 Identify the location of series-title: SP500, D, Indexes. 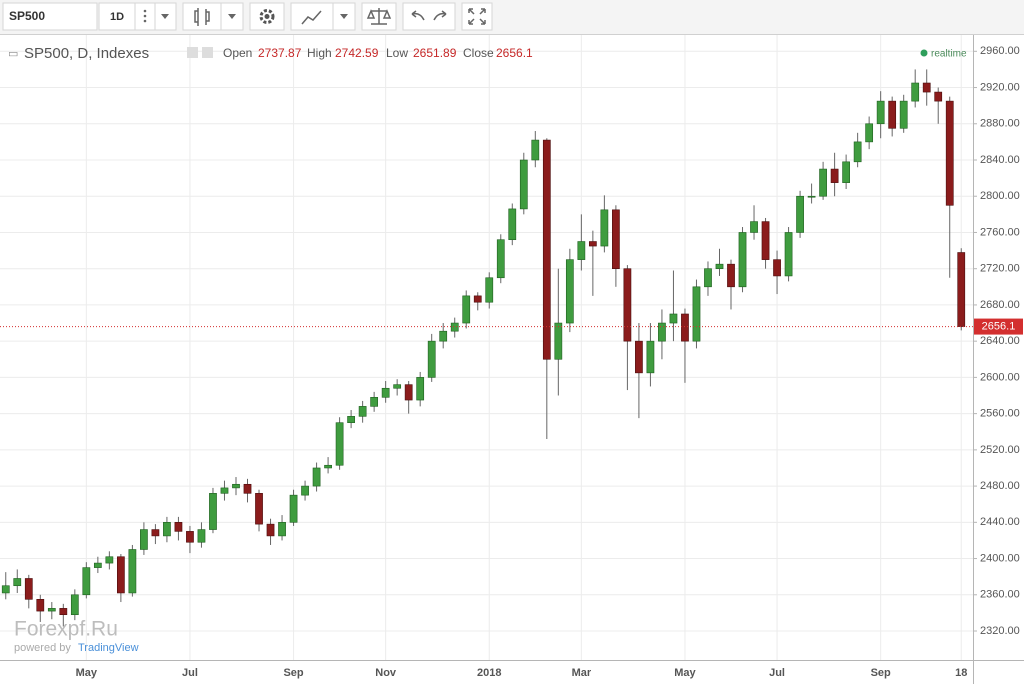
(86, 53).